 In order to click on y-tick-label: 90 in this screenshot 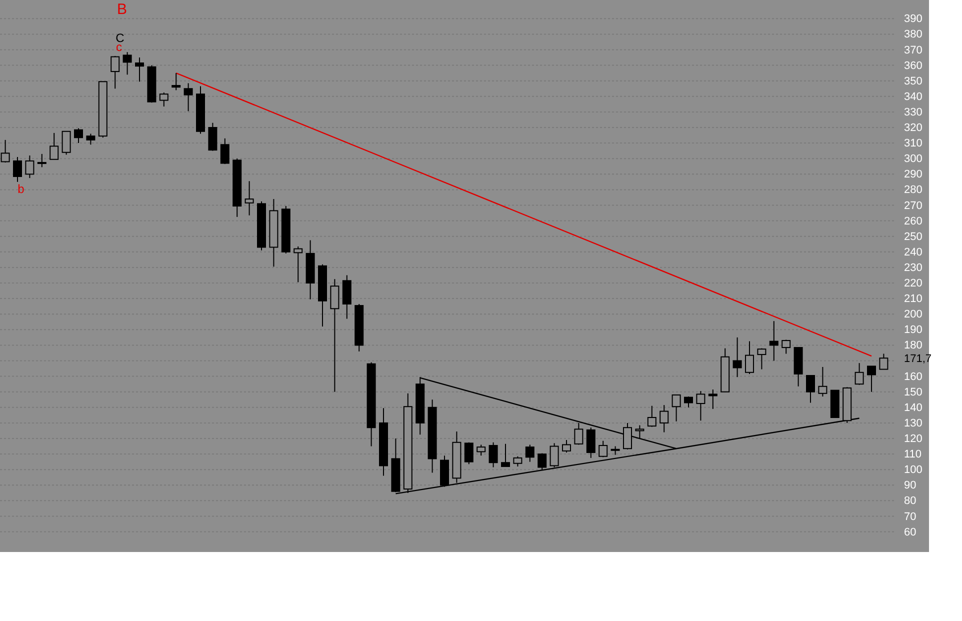, I will do `click(910, 486)`.